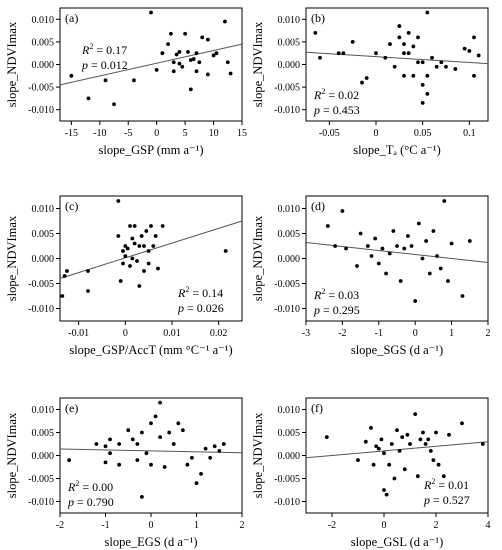 The height and width of the screenshot is (550, 502). What do you see at coordinates (71, 408) in the screenshot?
I see `panel-label: (e)` at bounding box center [71, 408].